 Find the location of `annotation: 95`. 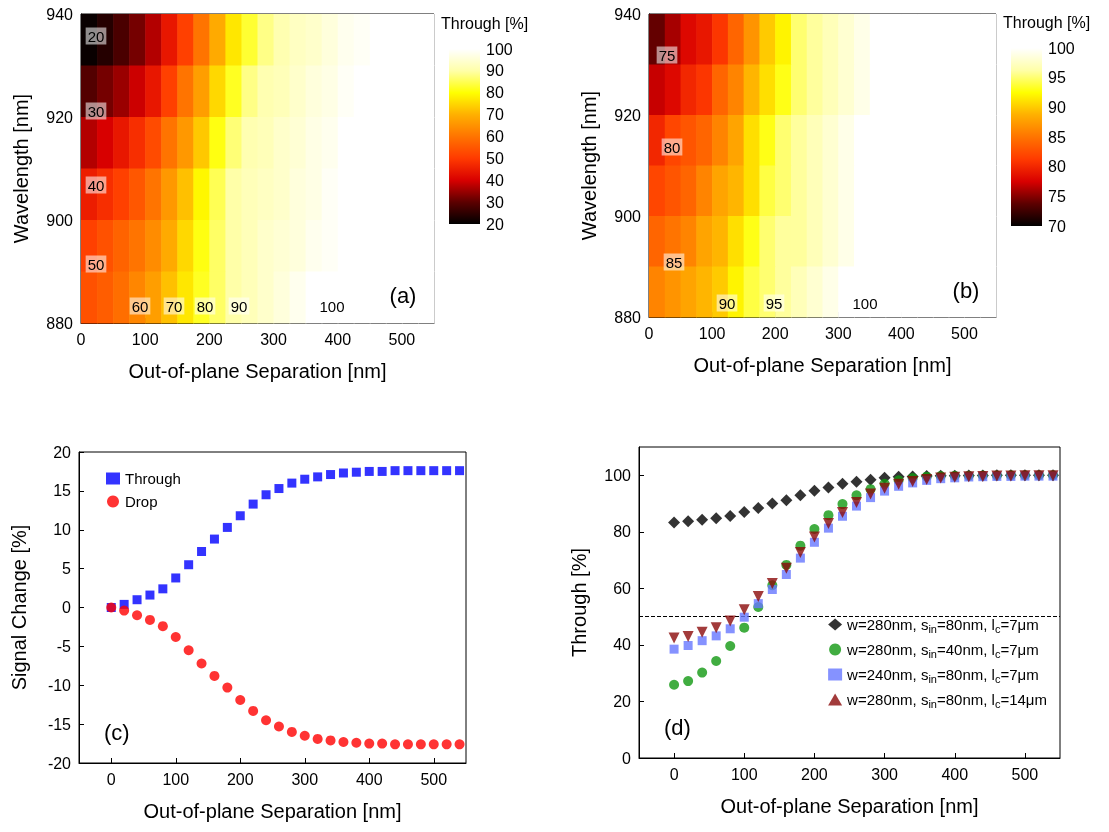

annotation: 95 is located at coordinates (774, 303).